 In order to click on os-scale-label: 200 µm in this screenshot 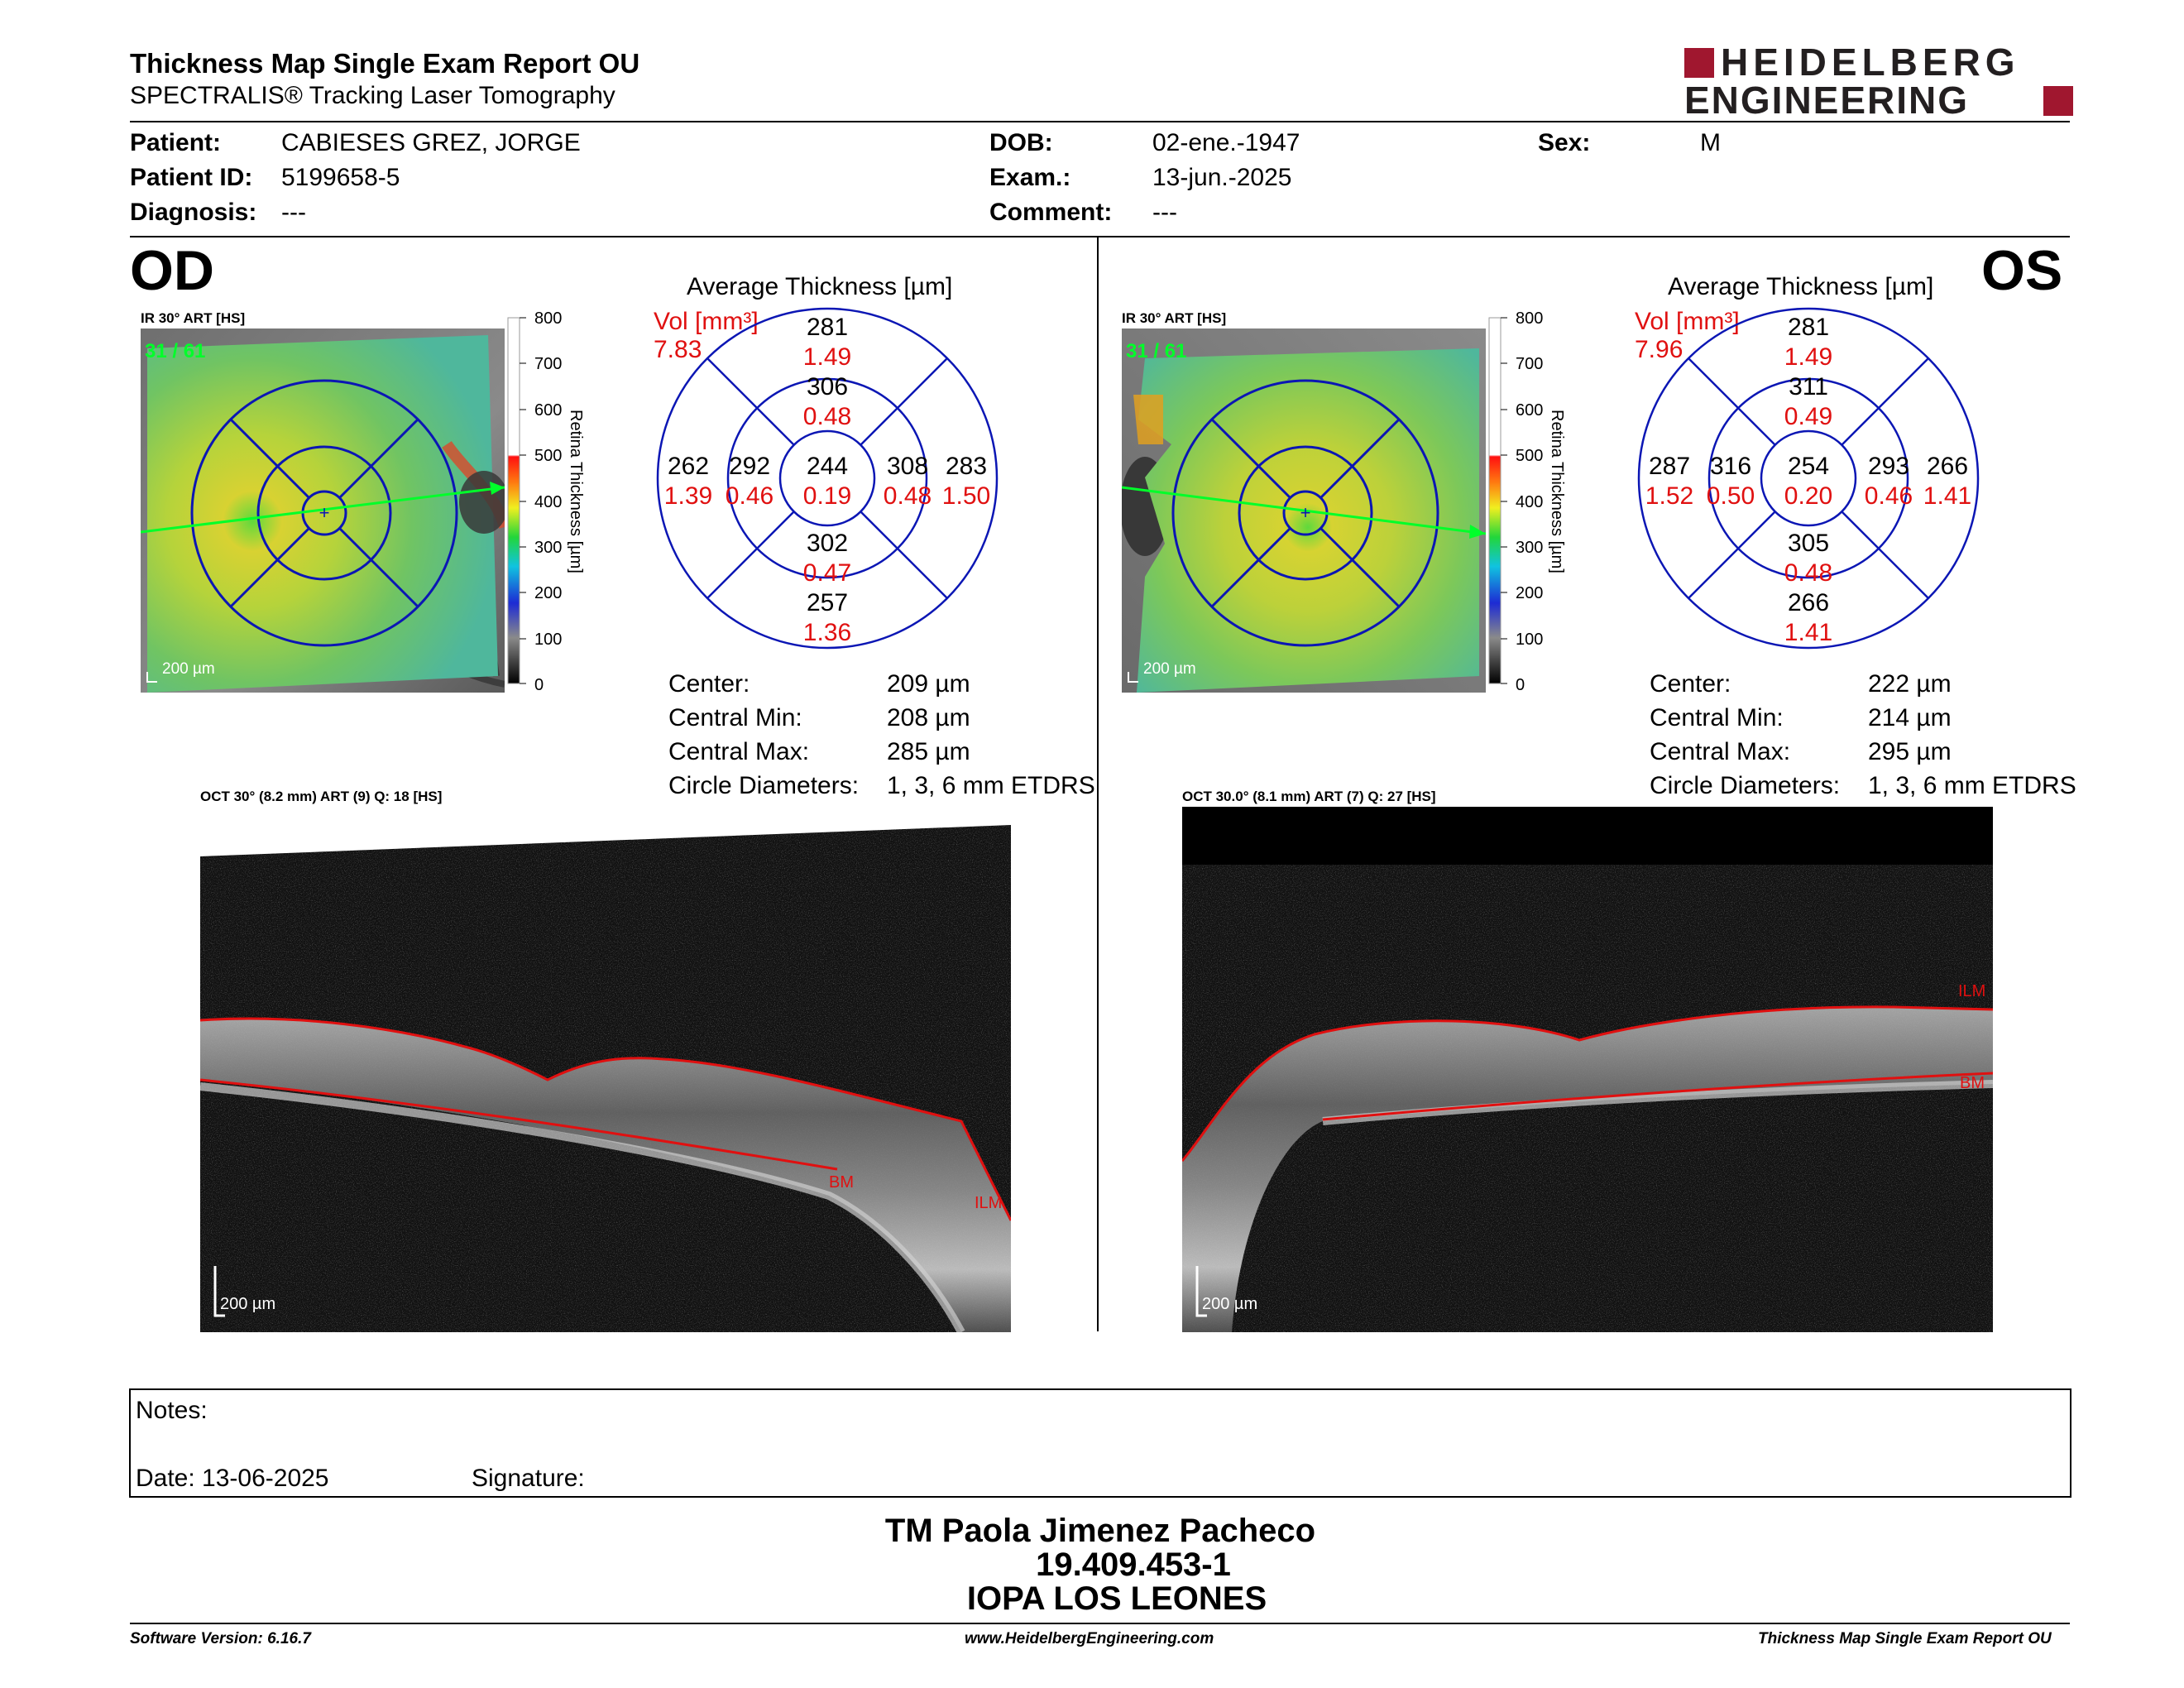, I will do `click(1169, 669)`.